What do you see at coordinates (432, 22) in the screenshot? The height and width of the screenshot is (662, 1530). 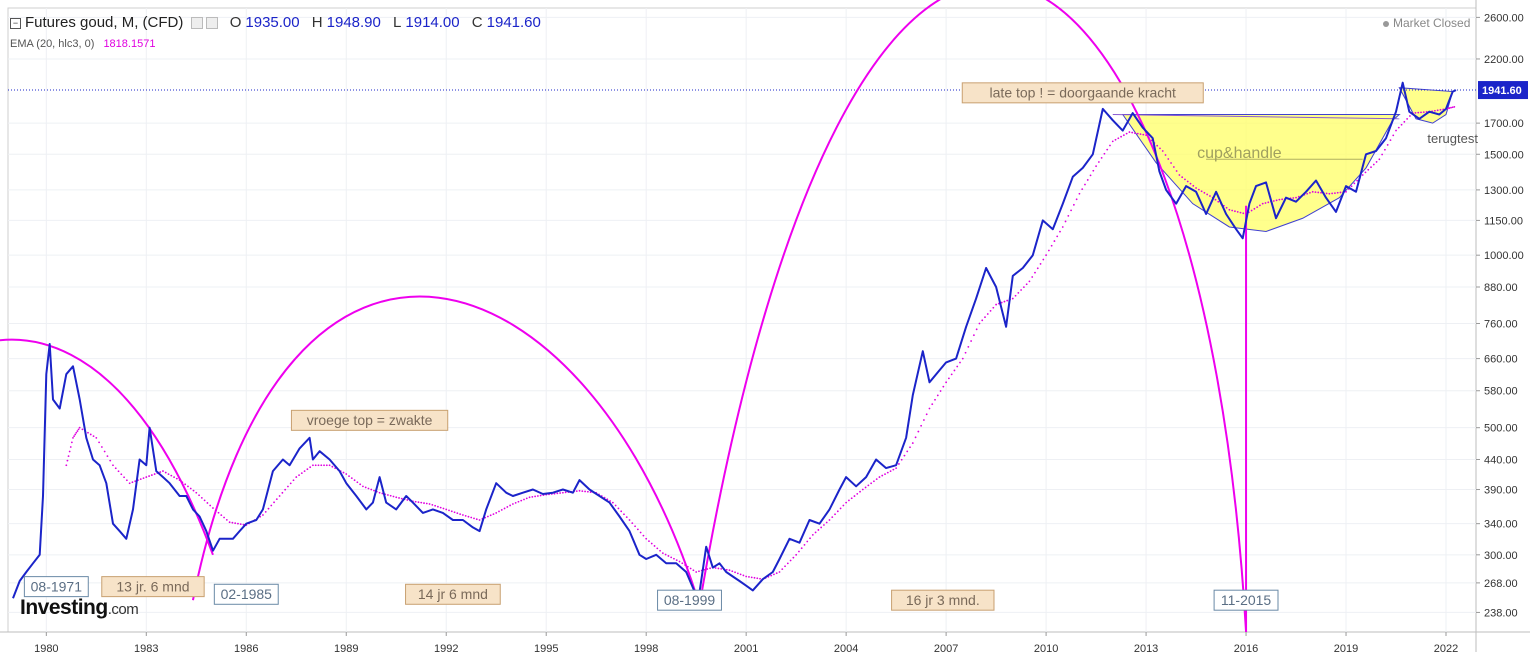 I see `low-value: 1914.00` at bounding box center [432, 22].